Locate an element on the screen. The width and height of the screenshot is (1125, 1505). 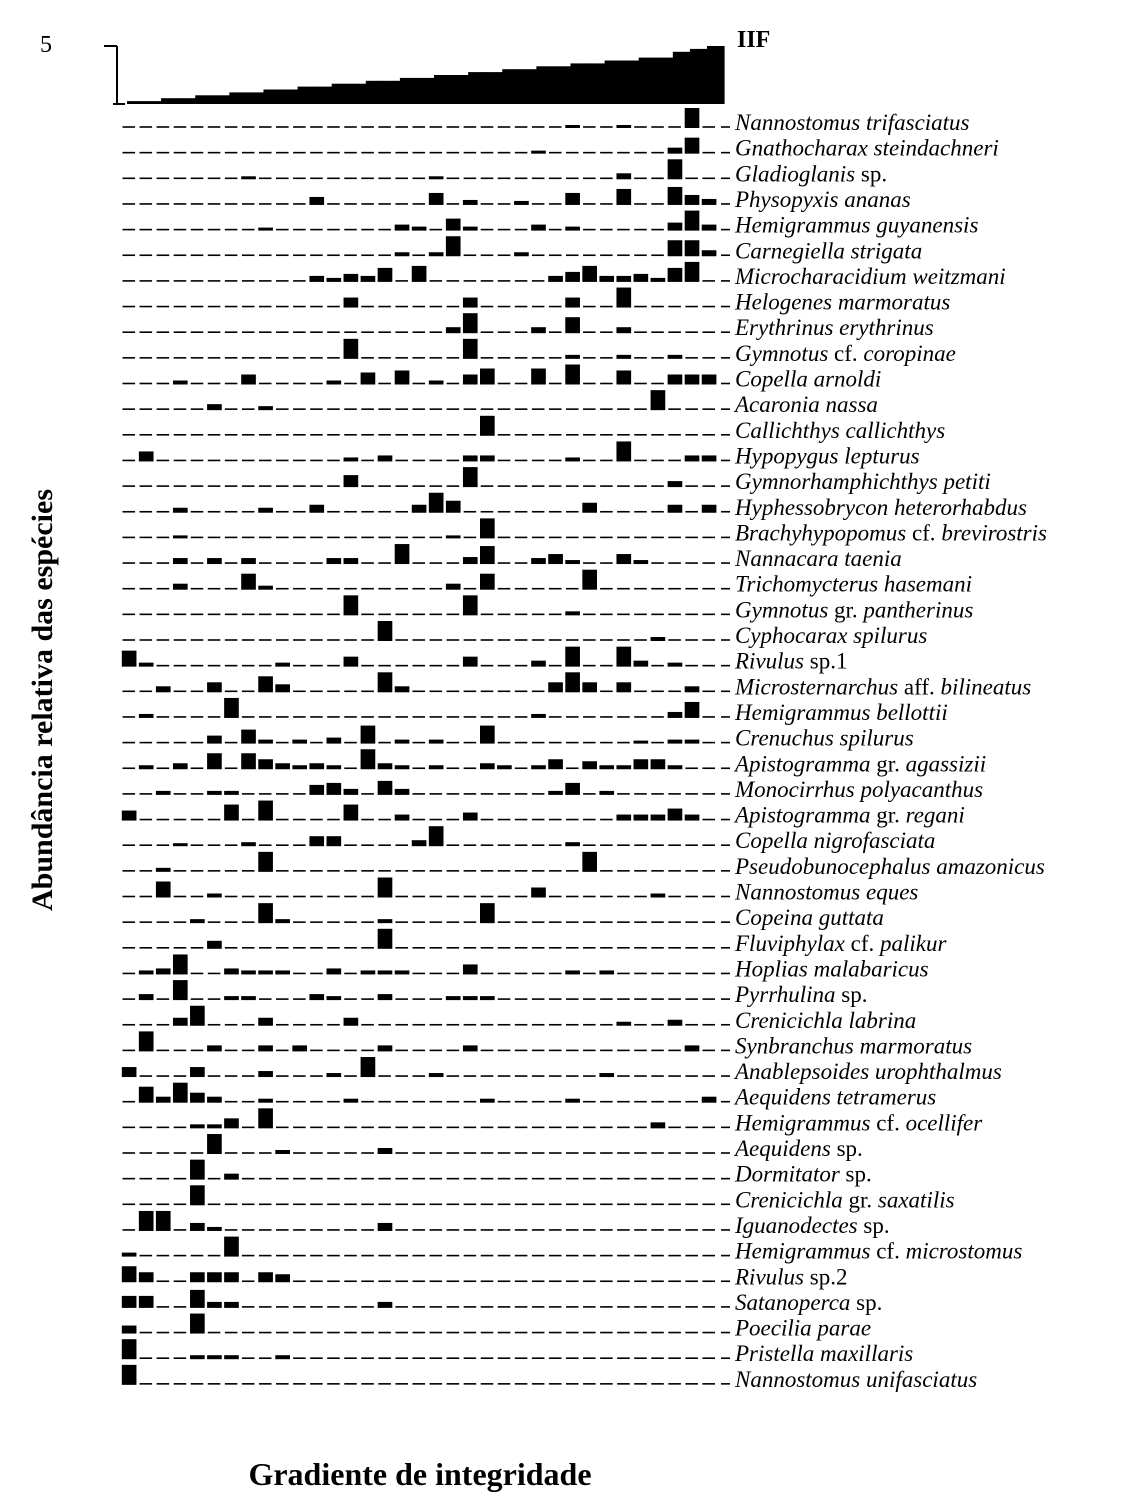
species-row: Hemigrammus cf. microstomus is located at coordinates (571, 1250).